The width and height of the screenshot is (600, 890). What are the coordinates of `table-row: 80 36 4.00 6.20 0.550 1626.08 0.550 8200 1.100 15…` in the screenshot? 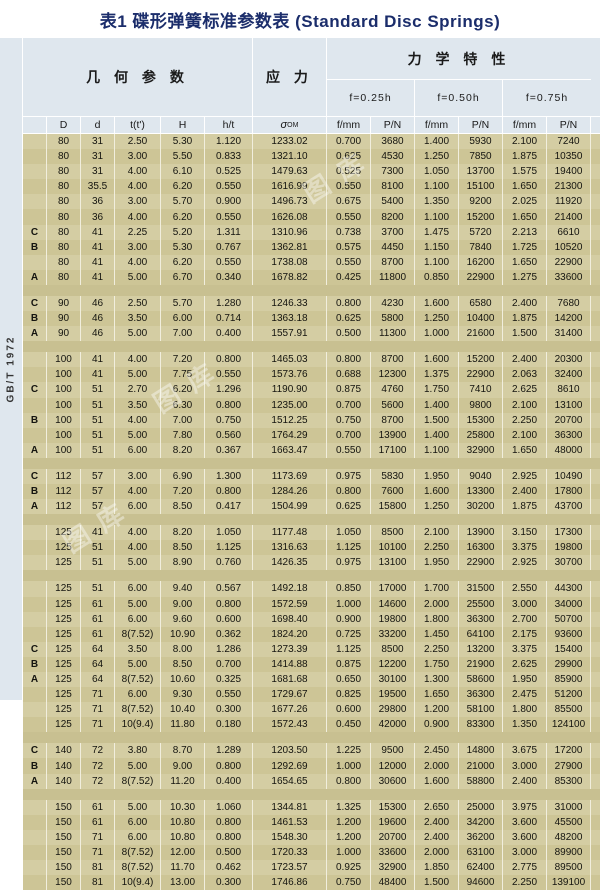 It's located at (311, 217).